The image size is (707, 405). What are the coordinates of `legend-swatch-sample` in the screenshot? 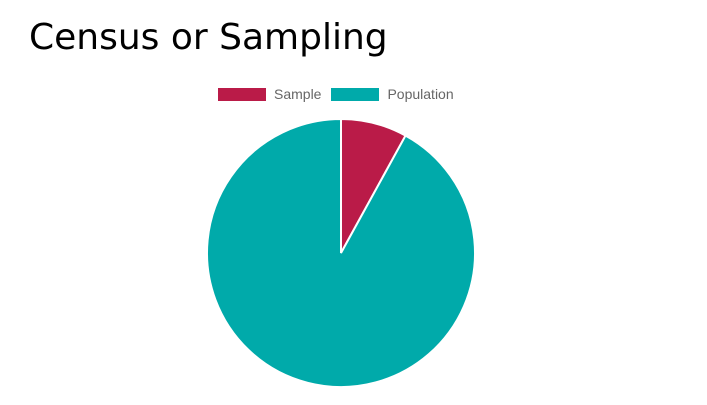 It's located at (242, 94).